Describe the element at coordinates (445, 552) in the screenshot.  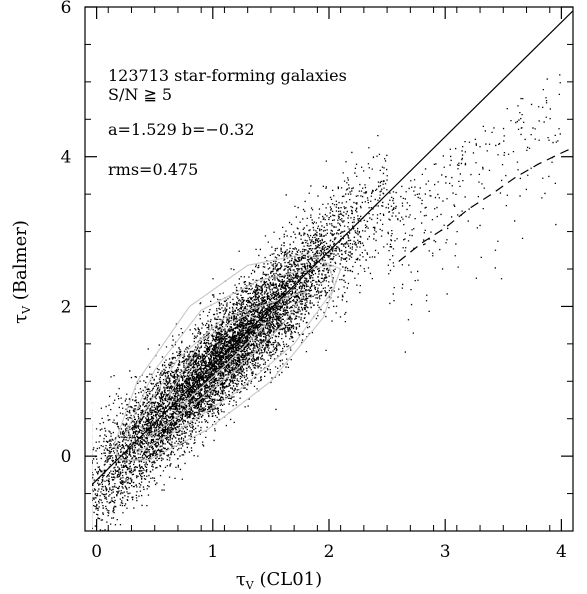
I see `x-tick-label: 3` at that location.